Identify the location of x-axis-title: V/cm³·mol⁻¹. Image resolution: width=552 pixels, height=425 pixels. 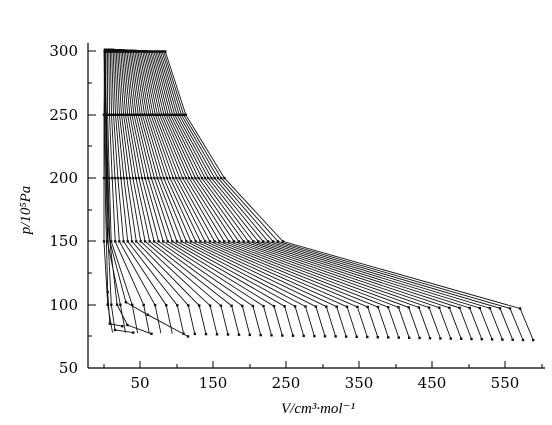
(318, 409).